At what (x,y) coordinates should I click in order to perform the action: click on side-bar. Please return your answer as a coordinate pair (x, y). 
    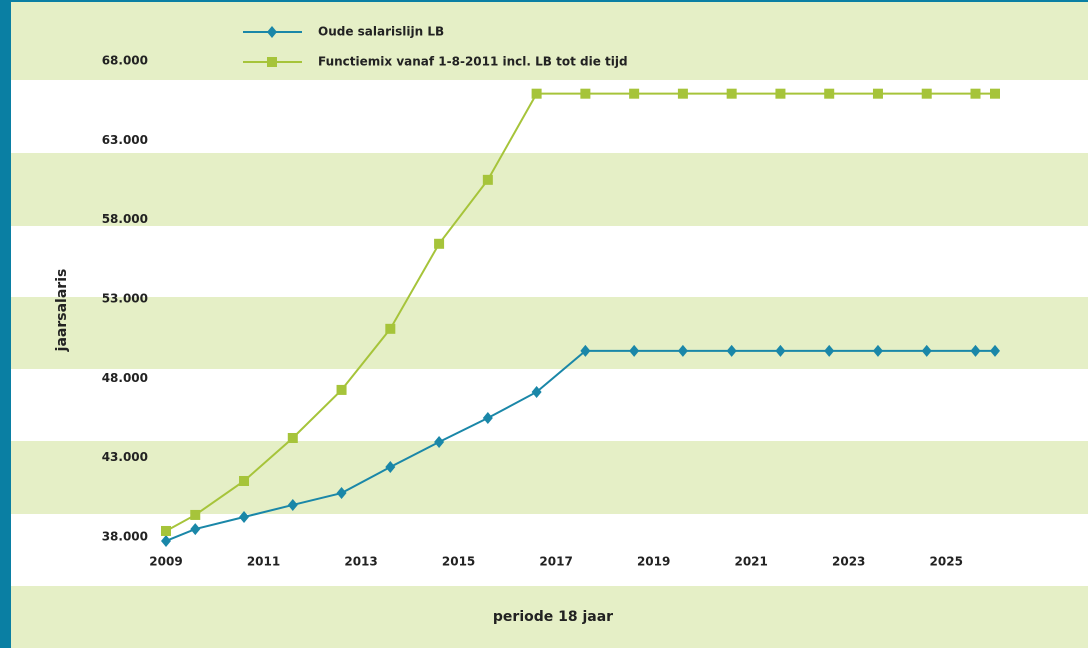
    Looking at the image, I should click on (5, 324).